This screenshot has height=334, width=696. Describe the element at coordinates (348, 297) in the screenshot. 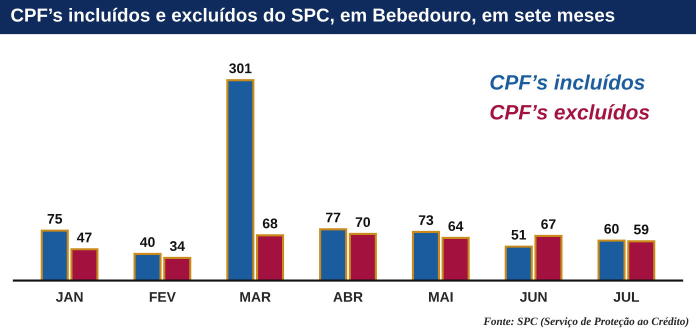

I see `x-tick-label: ABR` at that location.